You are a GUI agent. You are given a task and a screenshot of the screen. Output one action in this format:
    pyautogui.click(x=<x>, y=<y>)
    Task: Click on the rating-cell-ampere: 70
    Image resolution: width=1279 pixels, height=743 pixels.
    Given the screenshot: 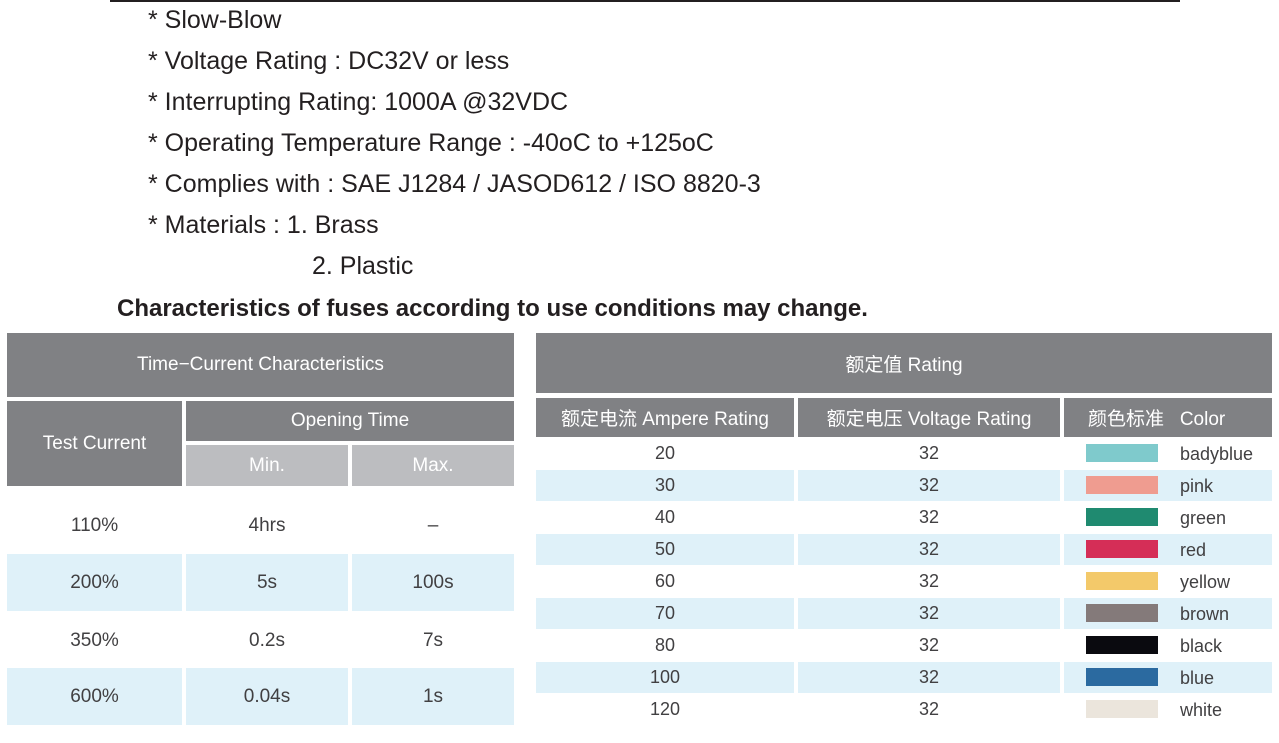 What is the action you would take?
    pyautogui.click(x=665, y=613)
    